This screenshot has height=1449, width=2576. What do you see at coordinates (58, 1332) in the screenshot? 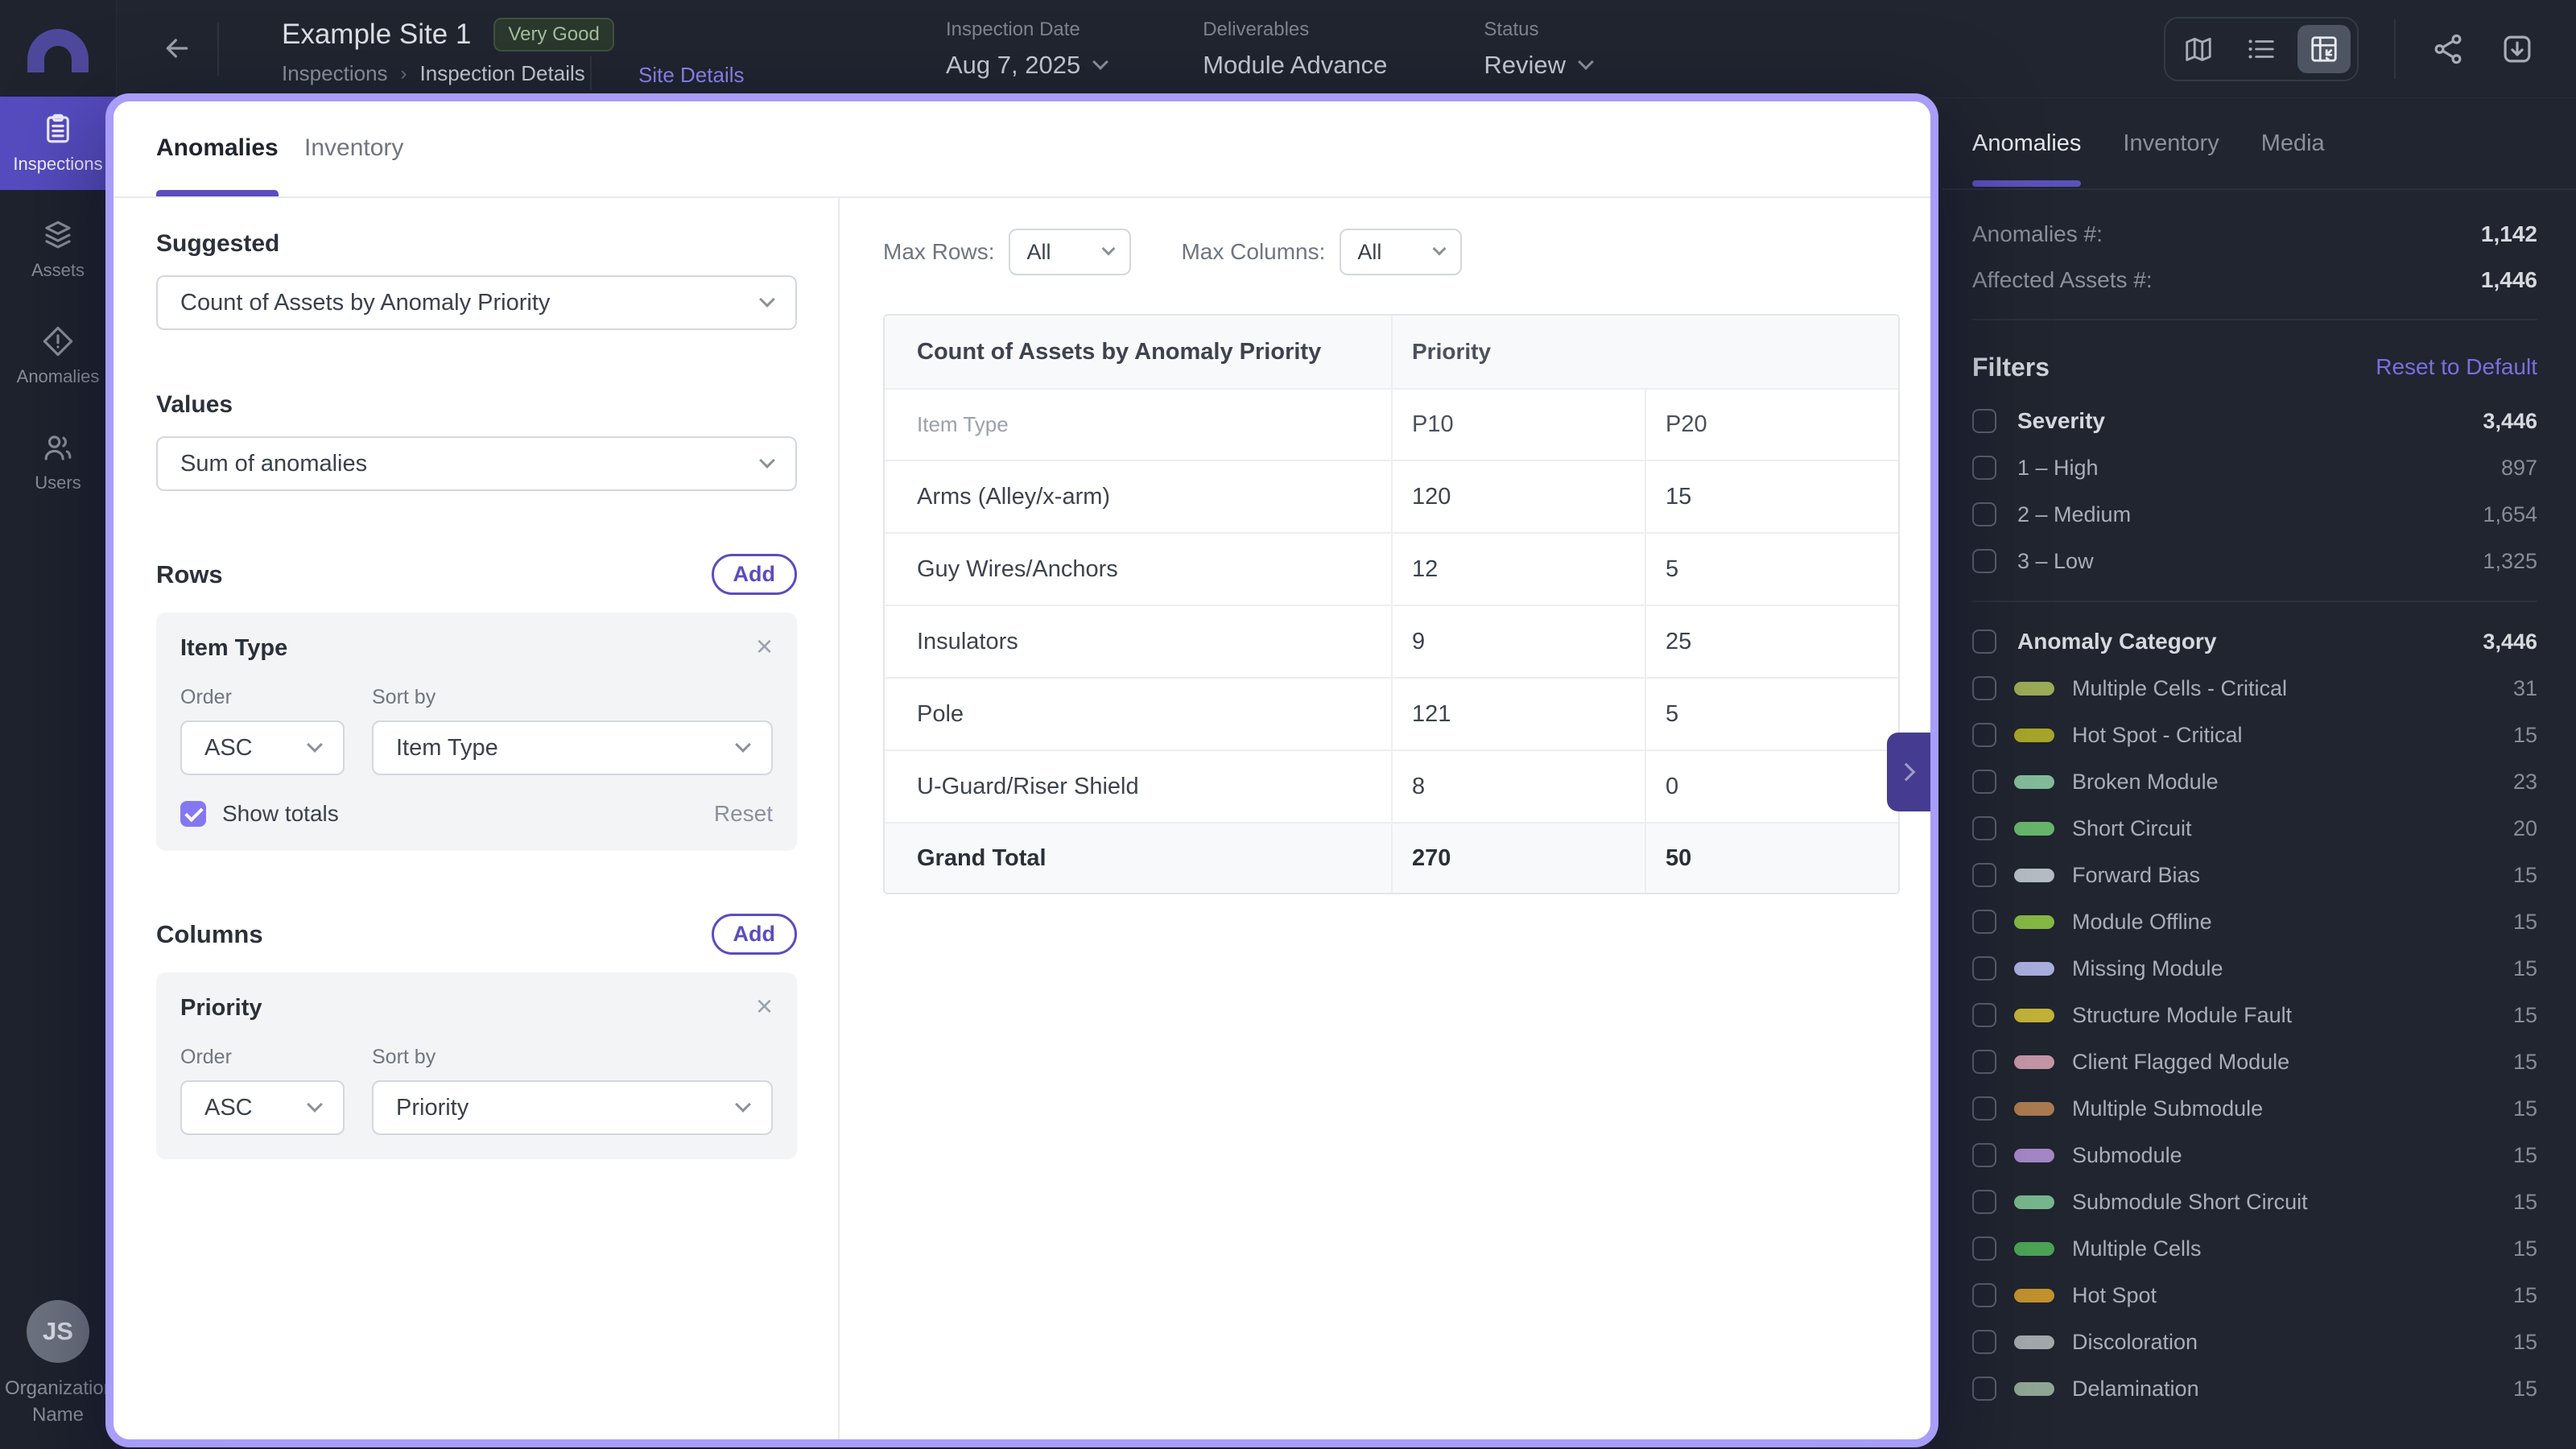
I see `avatar: JS` at bounding box center [58, 1332].